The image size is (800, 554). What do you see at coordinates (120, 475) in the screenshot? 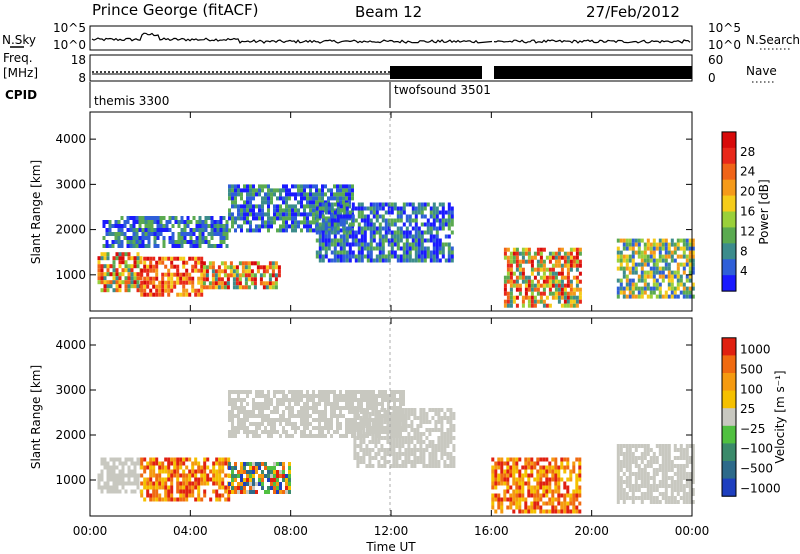
I see `echo-region` at bounding box center [120, 475].